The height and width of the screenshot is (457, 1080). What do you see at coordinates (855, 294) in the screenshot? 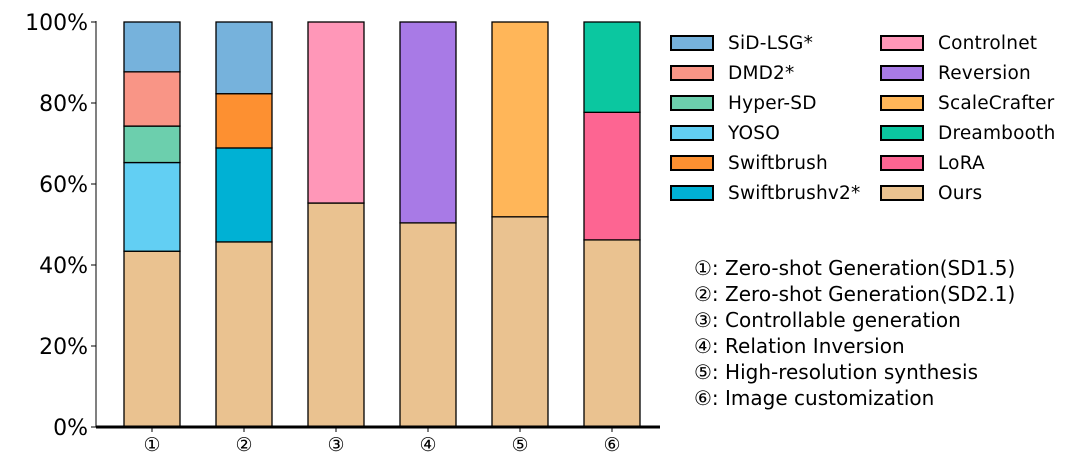
I see `category-note: ②: Zero-shot Generation(SD2.1)` at bounding box center [855, 294].